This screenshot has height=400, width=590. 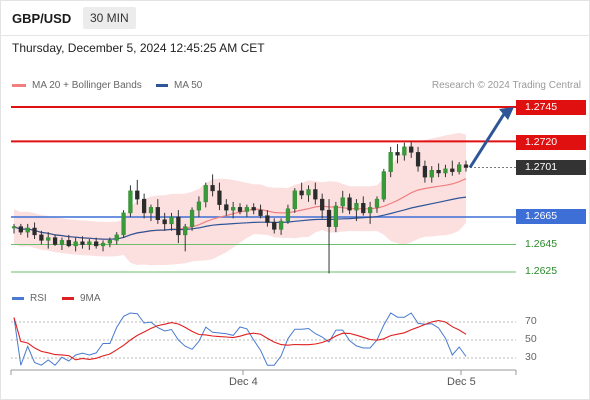 I want to click on rsi-panel, so click(x=263, y=339).